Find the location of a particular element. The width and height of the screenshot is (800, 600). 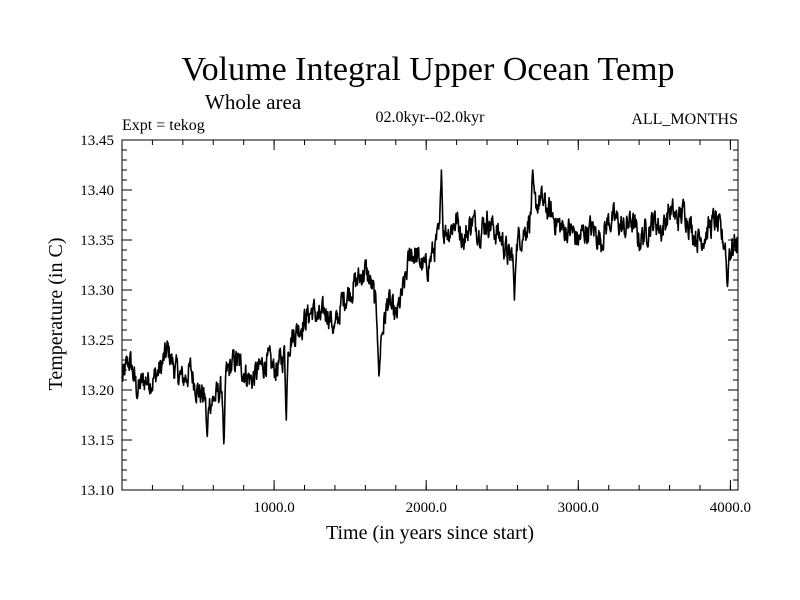

y-tick-label: 13.25 is located at coordinates (97, 341).